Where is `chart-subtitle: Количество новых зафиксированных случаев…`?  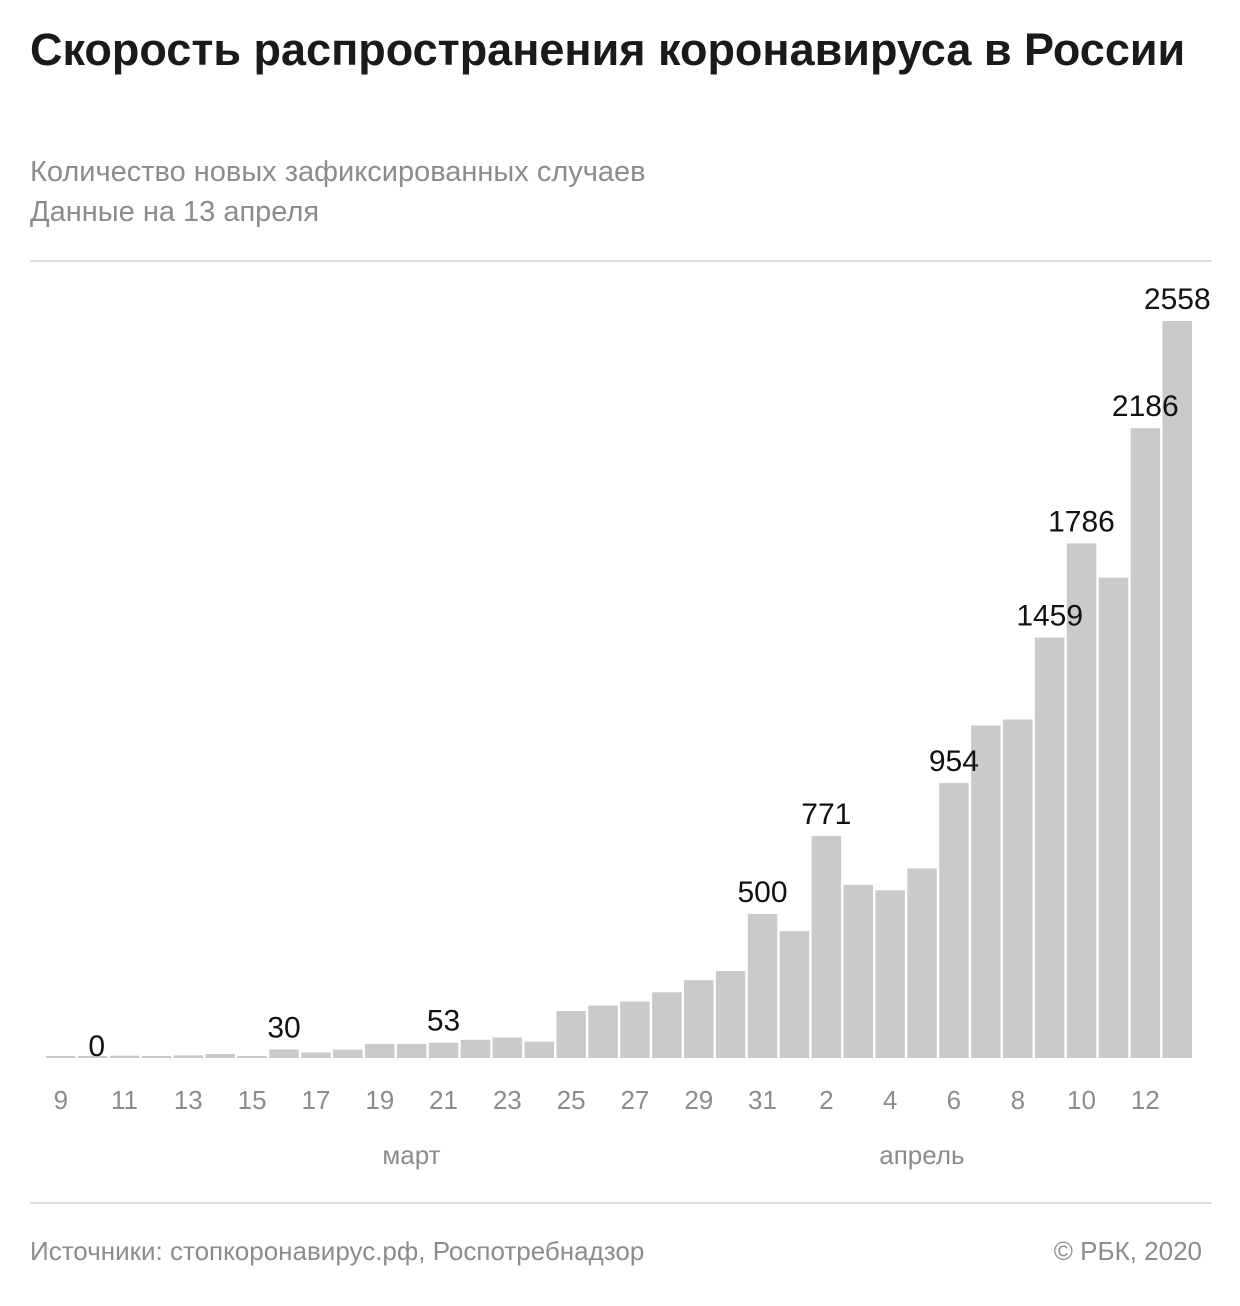
chart-subtitle: Количество новых зафиксированных случаев… is located at coordinates (338, 192).